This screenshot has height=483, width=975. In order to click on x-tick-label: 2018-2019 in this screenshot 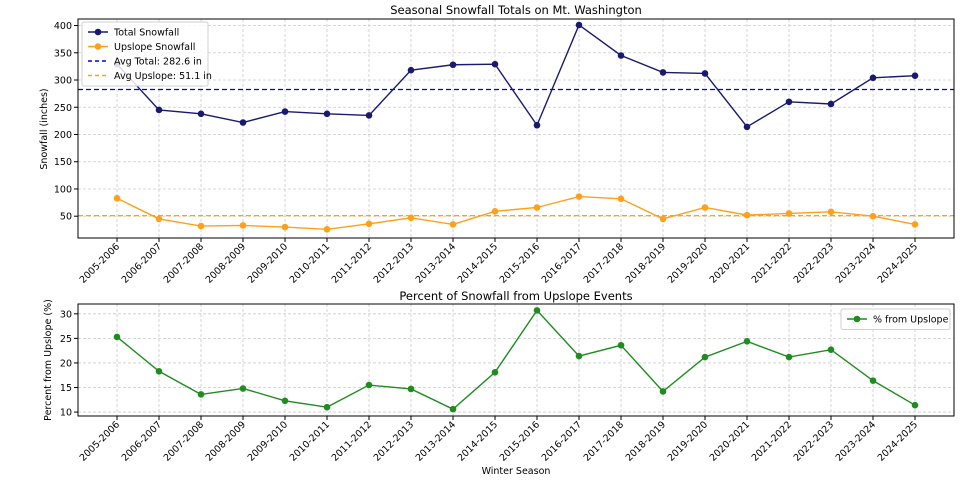, I will do `click(646, 263)`.